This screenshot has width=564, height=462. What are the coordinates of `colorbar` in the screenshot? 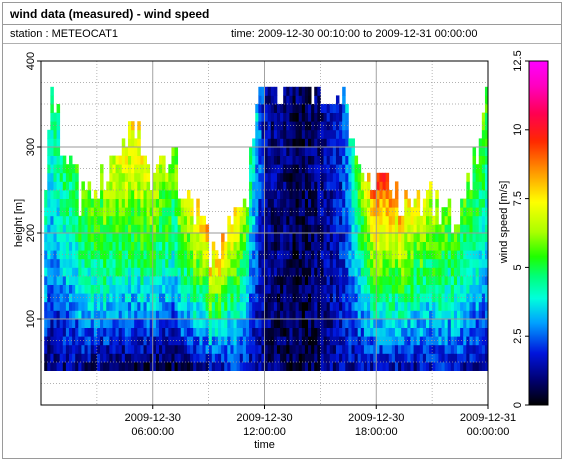 It's located at (538, 233).